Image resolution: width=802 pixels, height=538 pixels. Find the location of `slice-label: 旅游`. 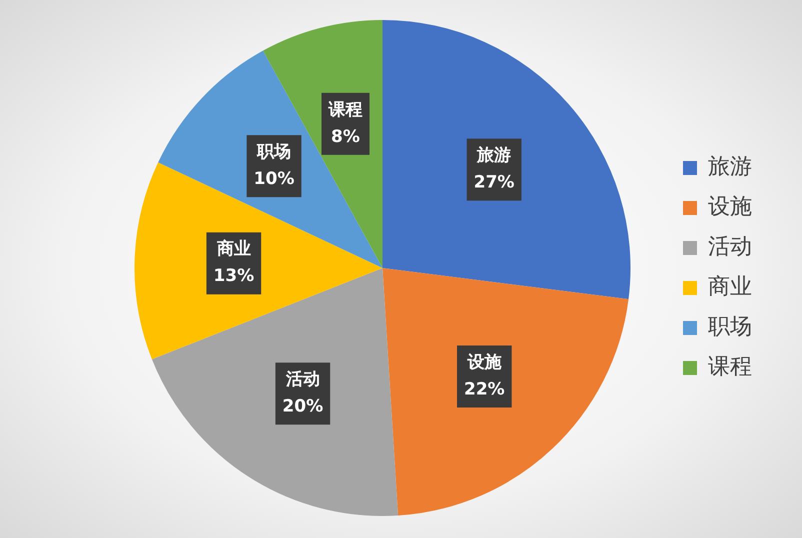

slice-label: 旅游 is located at coordinates (494, 156).